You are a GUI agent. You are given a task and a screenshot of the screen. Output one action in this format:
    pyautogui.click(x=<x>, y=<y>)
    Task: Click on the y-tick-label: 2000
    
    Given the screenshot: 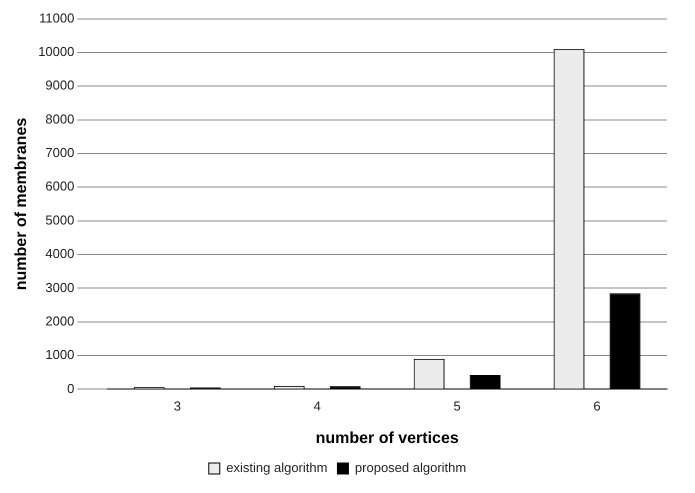 What is the action you would take?
    pyautogui.click(x=59, y=320)
    